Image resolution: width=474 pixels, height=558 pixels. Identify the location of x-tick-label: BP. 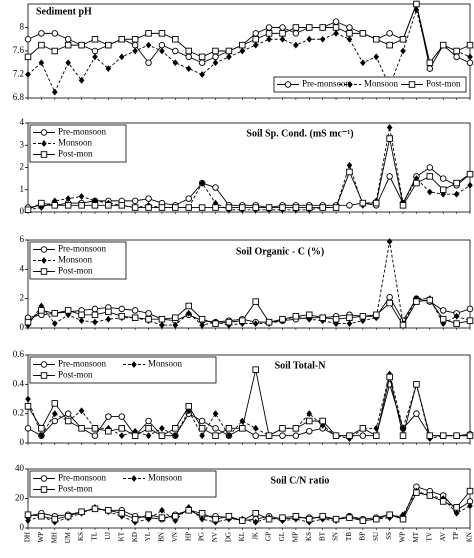
(362, 536).